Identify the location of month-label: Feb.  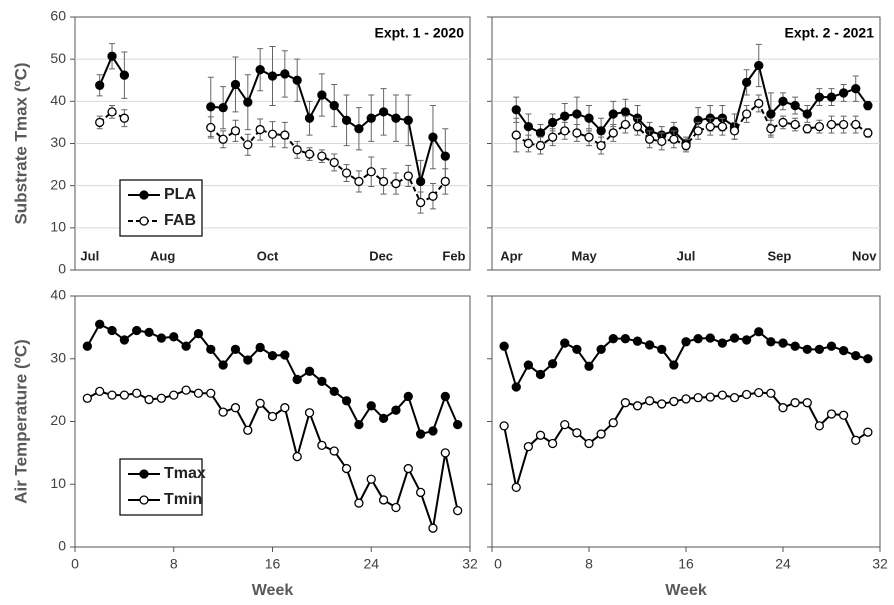
(453, 255).